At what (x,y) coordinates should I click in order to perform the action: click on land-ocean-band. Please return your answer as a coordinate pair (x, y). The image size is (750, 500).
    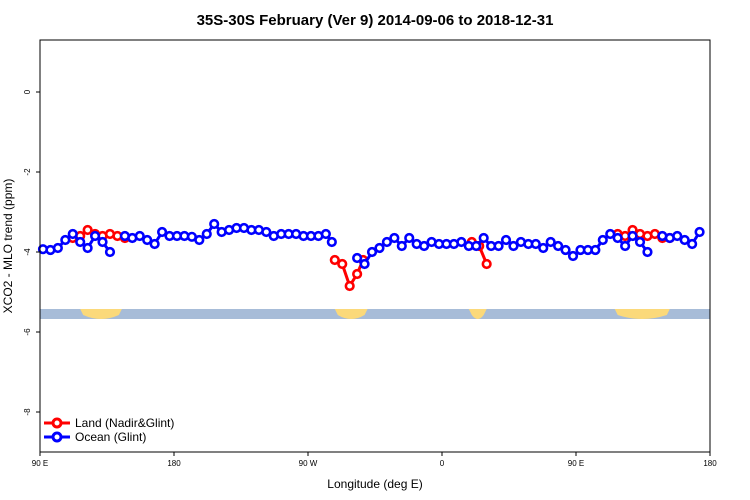
    Looking at the image, I should click on (375, 314).